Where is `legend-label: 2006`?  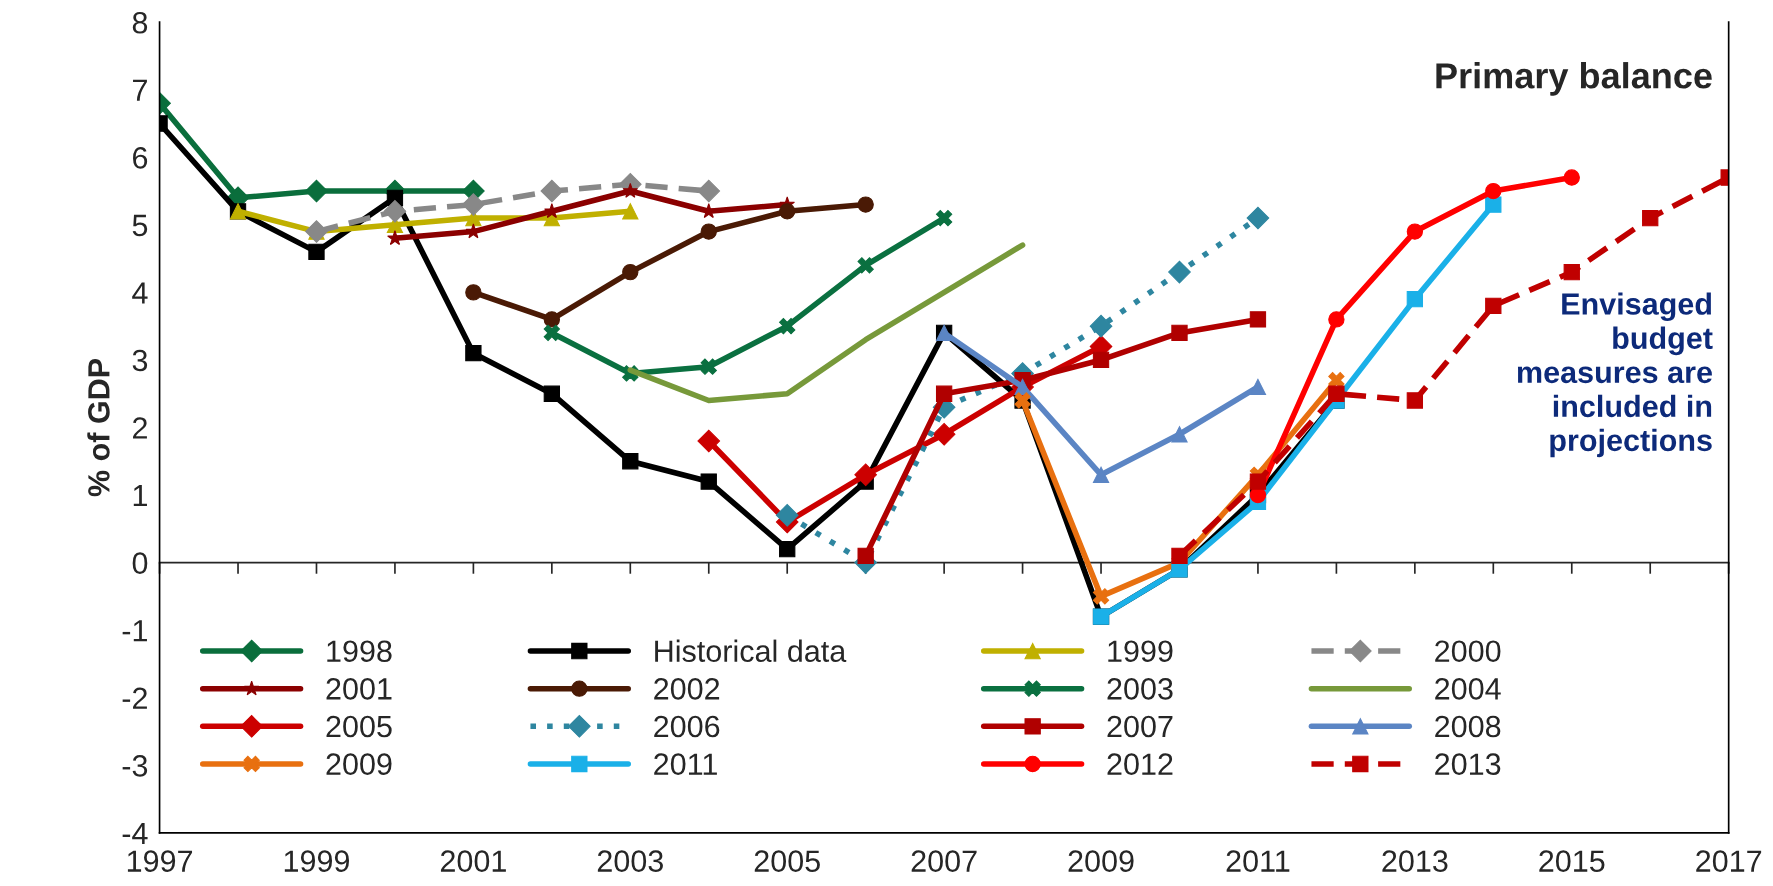 legend-label: 2006 is located at coordinates (687, 726).